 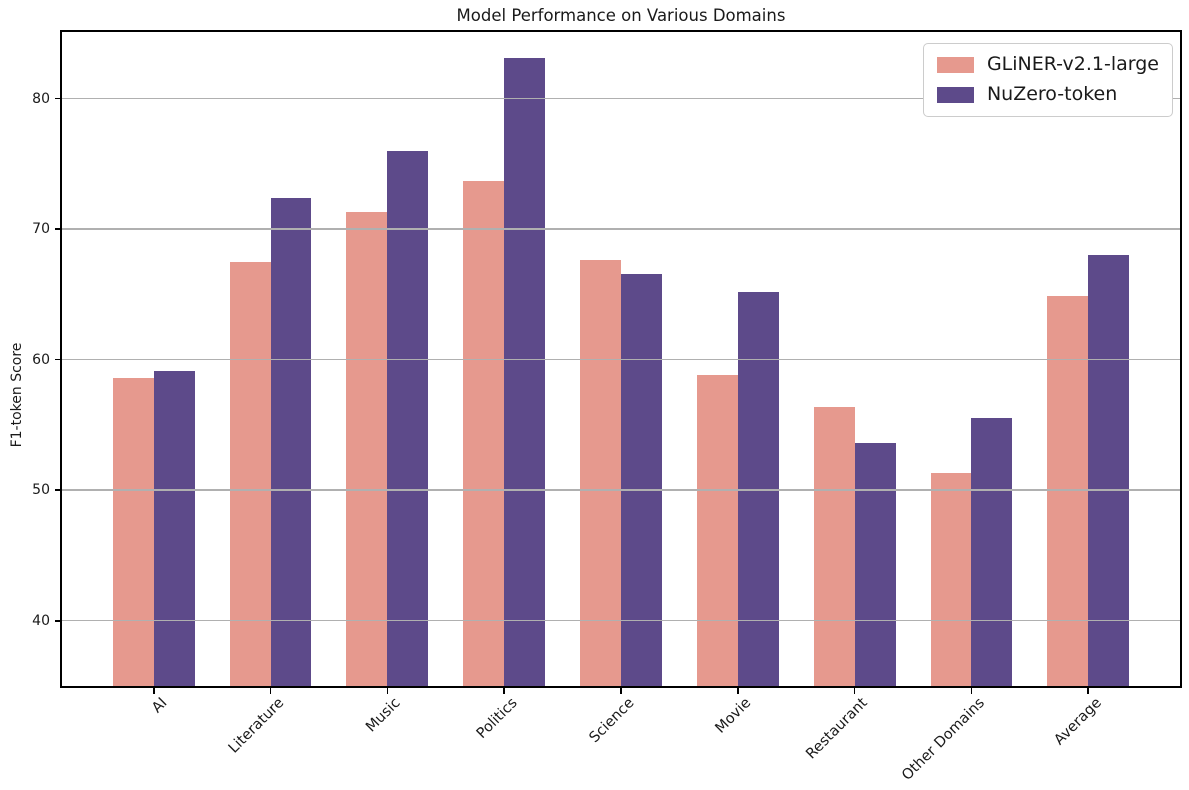 I want to click on bar-gliner-v2-1-large-music, so click(x=367, y=449).